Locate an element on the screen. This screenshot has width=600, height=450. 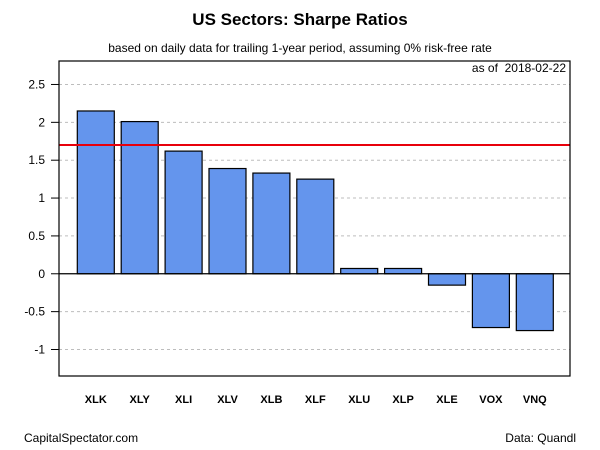
bar-xli is located at coordinates (183, 212).